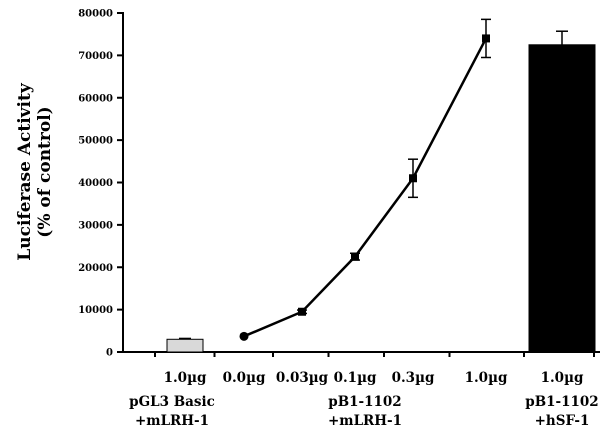 The height and width of the screenshot is (433, 605). I want to click on group-label-line-2: +hSF-1, so click(562, 421).